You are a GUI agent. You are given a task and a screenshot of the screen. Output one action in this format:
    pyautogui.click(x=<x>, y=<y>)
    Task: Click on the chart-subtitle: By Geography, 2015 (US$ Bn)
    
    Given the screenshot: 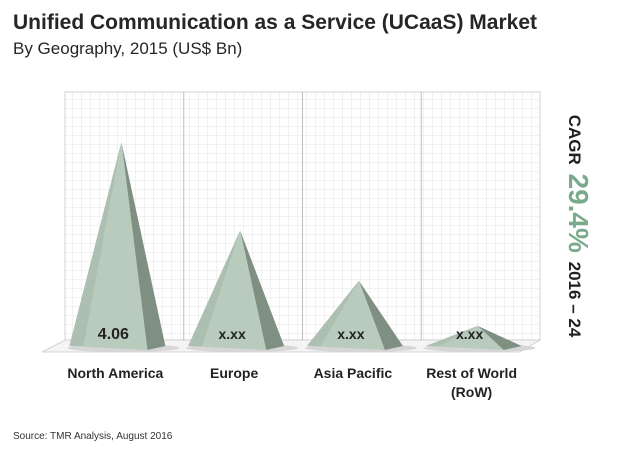 What is the action you would take?
    pyautogui.click(x=128, y=48)
    